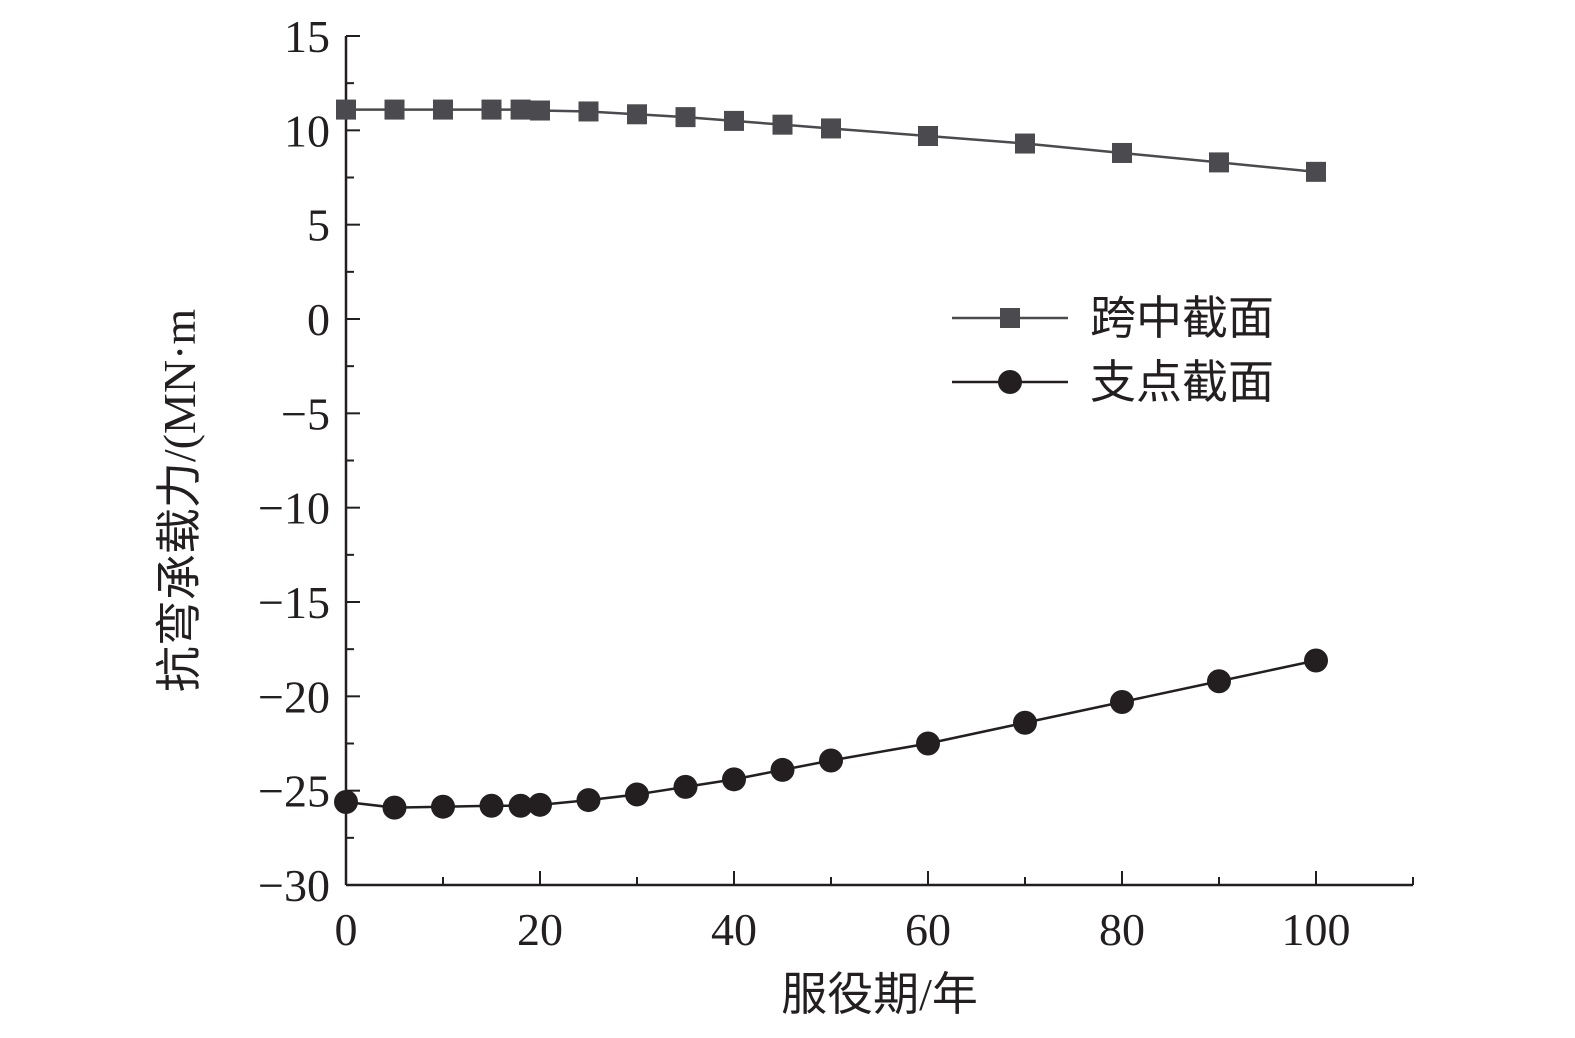 Image resolution: width=1575 pixels, height=1038 pixels. Describe the element at coordinates (1182, 382) in the screenshot. I see `legend-label: 支点截面` at that location.